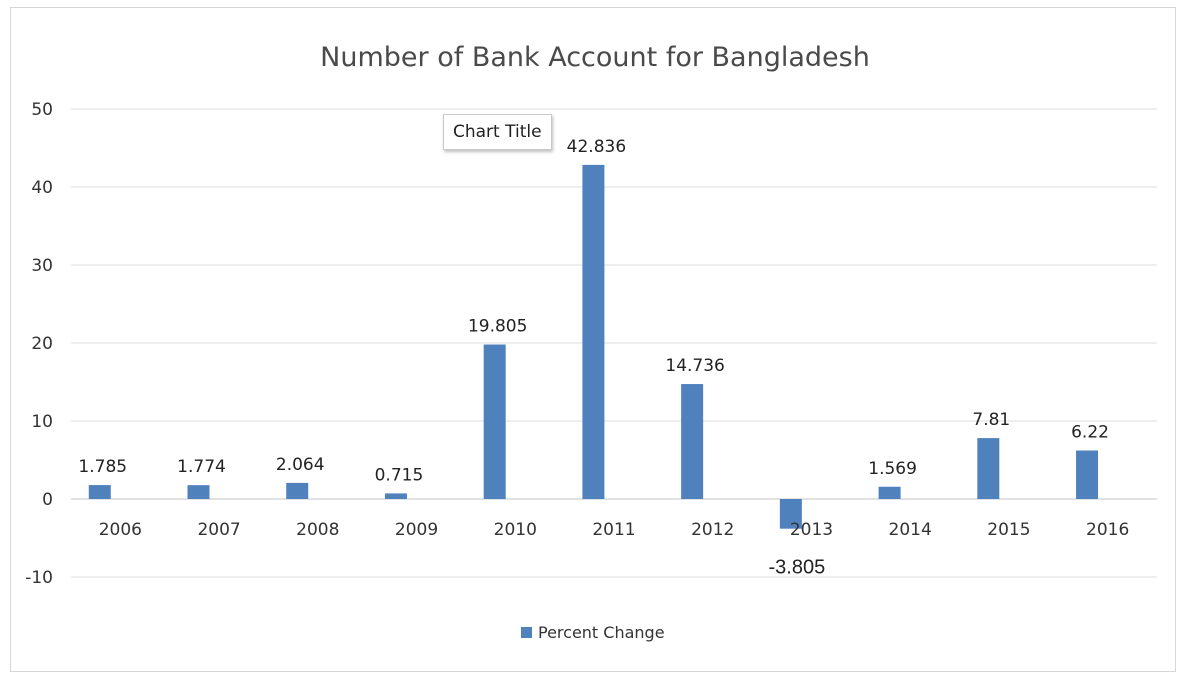 The width and height of the screenshot is (1189, 680). Describe the element at coordinates (1090, 432) in the screenshot. I see `data-label: 6.22` at that location.